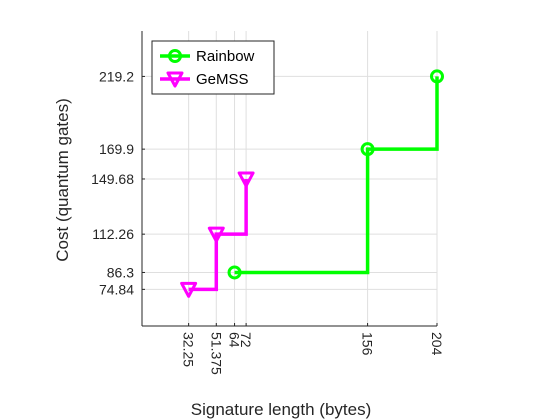 The image size is (560, 420). What do you see at coordinates (116, 76) in the screenshot?
I see `y-tick-label: 219.2` at bounding box center [116, 76].